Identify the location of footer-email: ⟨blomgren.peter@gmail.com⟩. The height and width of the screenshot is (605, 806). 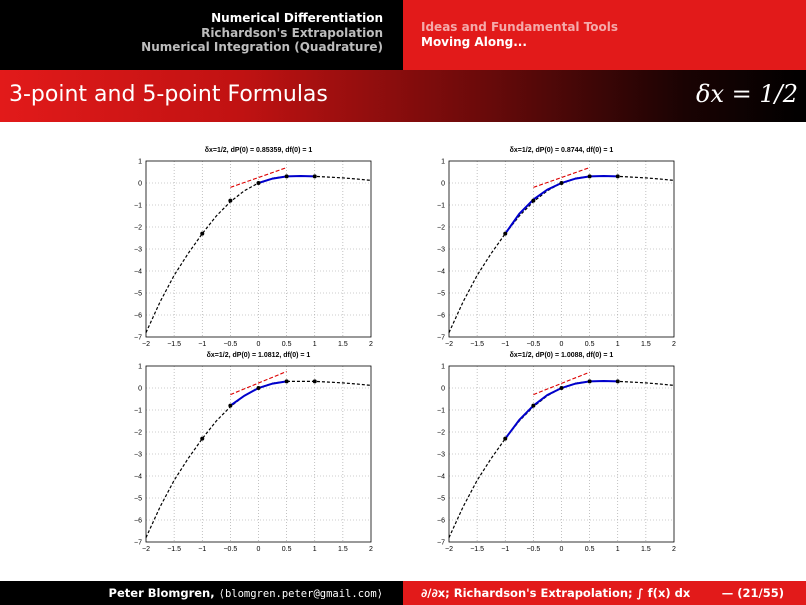
(300, 594).